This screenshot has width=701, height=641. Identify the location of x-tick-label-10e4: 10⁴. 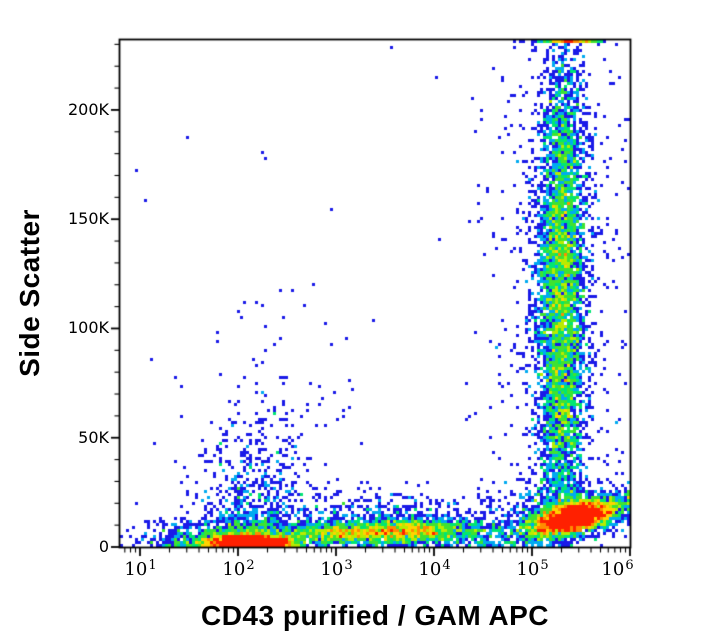
(434, 568).